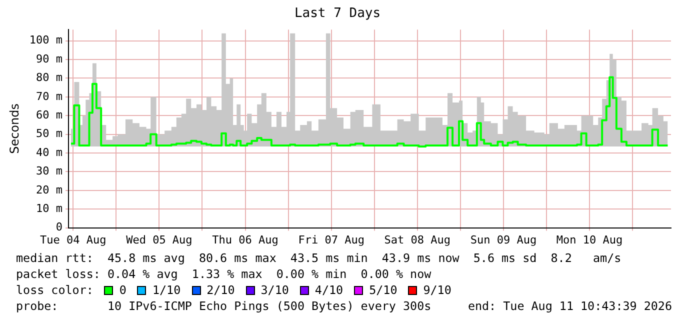  Describe the element at coordinates (49, 59) in the screenshot. I see `y-tick-label: 90 m` at that location.